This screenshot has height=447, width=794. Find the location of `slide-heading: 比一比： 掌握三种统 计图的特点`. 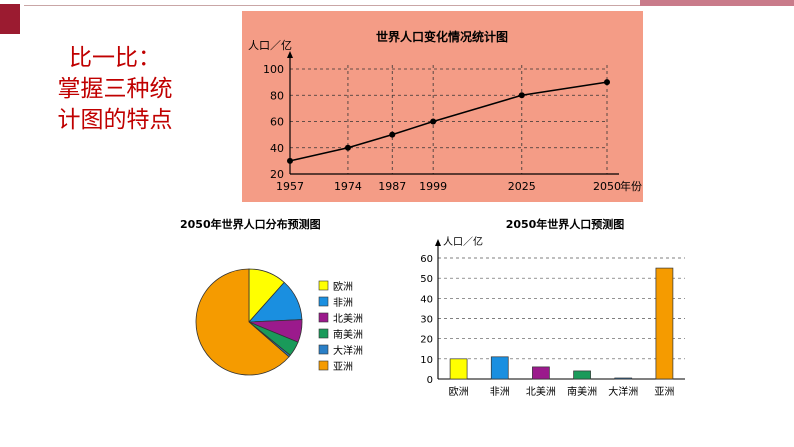

slide-heading: 比一比： 掌握三种统 计图的特点 is located at coordinates (115, 89).